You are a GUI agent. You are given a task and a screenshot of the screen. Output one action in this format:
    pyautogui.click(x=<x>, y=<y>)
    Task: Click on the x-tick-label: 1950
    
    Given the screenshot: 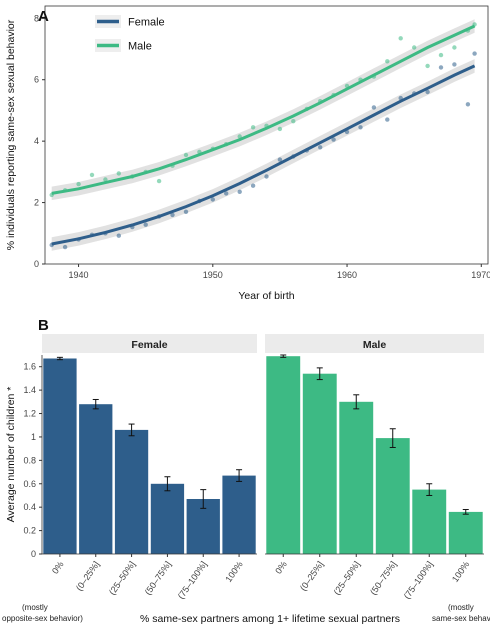 What is the action you would take?
    pyautogui.click(x=213, y=275)
    